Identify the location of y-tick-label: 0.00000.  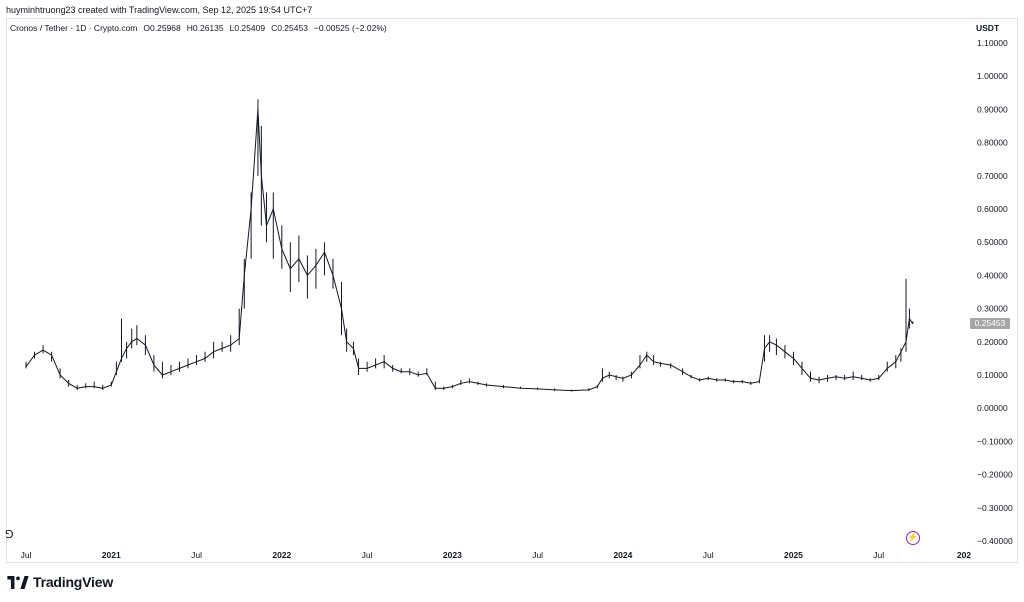
(992, 408).